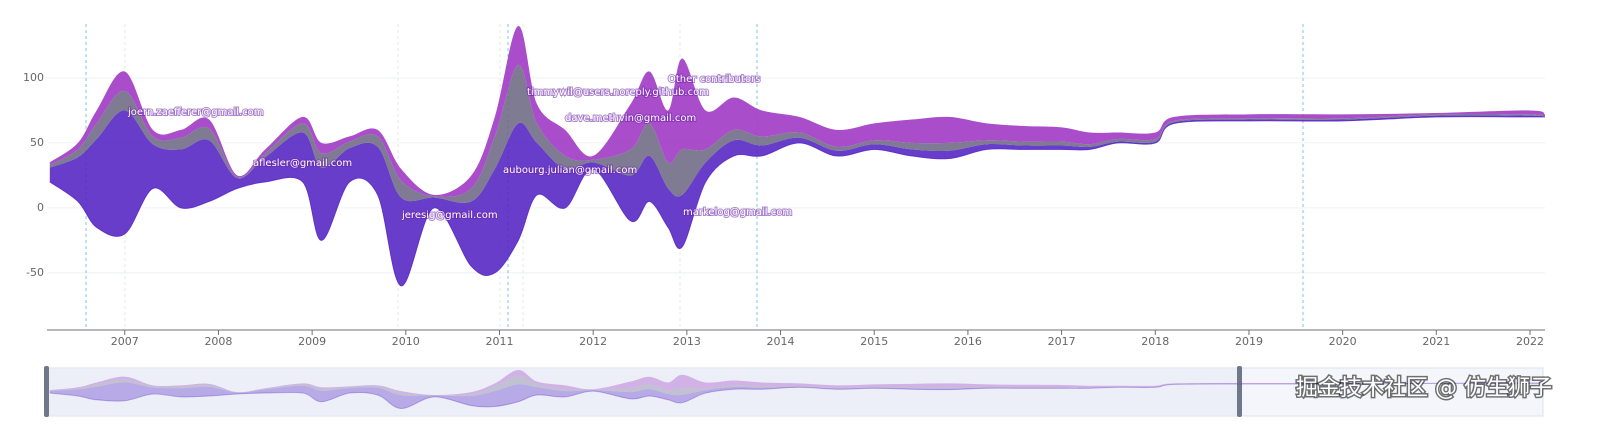 The height and width of the screenshot is (427, 1602). Describe the element at coordinates (570, 170) in the screenshot. I see `contributor-label: aubourg.julian@gmail.com` at that location.